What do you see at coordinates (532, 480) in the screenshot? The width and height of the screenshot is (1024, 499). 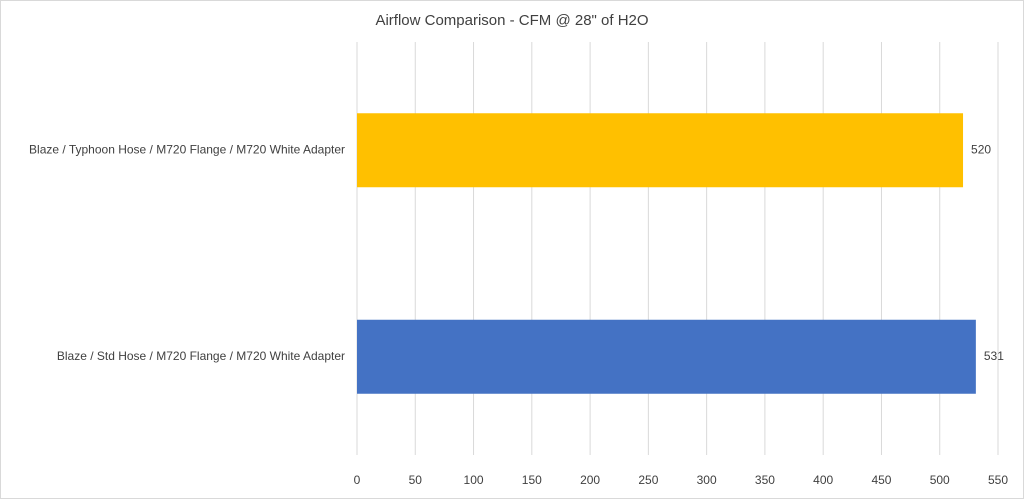 I see `x-tick-label: 150` at bounding box center [532, 480].